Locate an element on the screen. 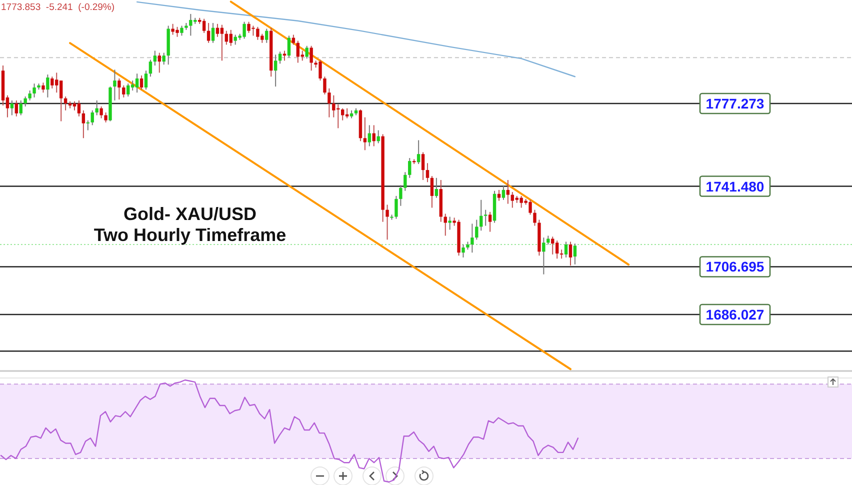  y-tick-label: 1686.027 is located at coordinates (735, 314).